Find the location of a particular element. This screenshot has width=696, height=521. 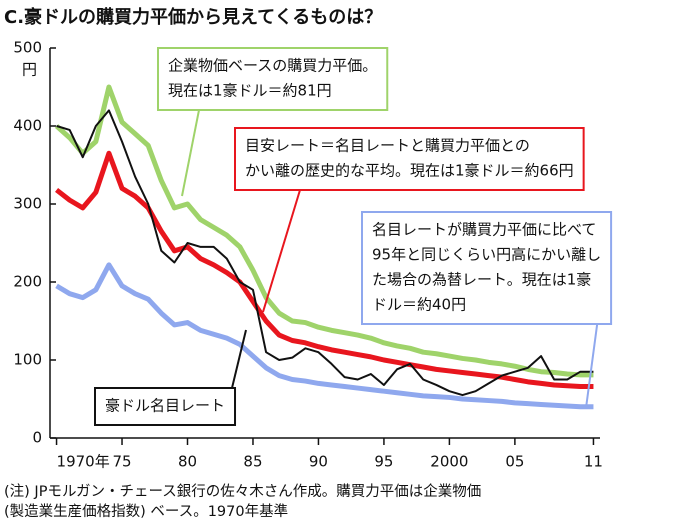

x-tick-label: 80 is located at coordinates (187, 462).